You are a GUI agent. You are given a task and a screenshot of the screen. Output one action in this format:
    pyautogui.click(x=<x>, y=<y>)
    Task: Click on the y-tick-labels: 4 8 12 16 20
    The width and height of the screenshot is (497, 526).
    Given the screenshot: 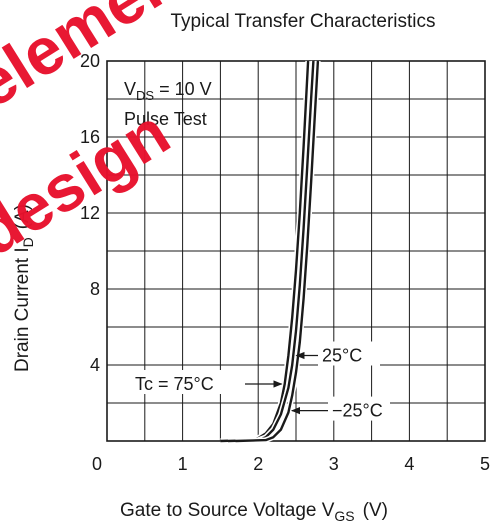 What is the action you would take?
    pyautogui.click(x=90, y=213)
    